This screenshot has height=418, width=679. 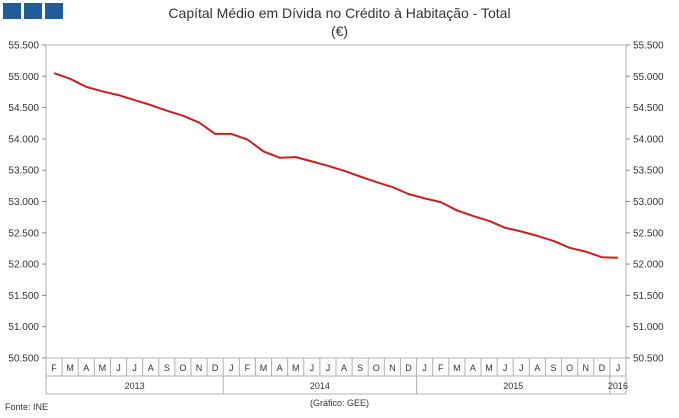 I want to click on y-tick-label-right: 50.500, so click(x=648, y=359).